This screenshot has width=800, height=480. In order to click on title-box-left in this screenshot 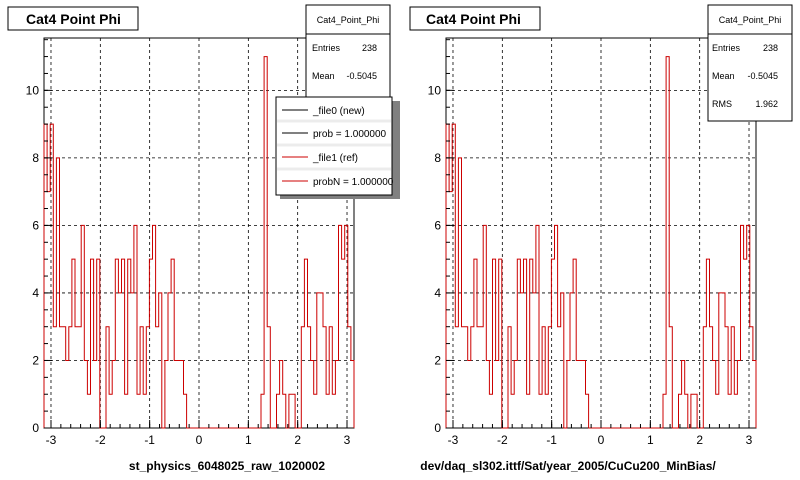, I will do `click(73, 18)`.